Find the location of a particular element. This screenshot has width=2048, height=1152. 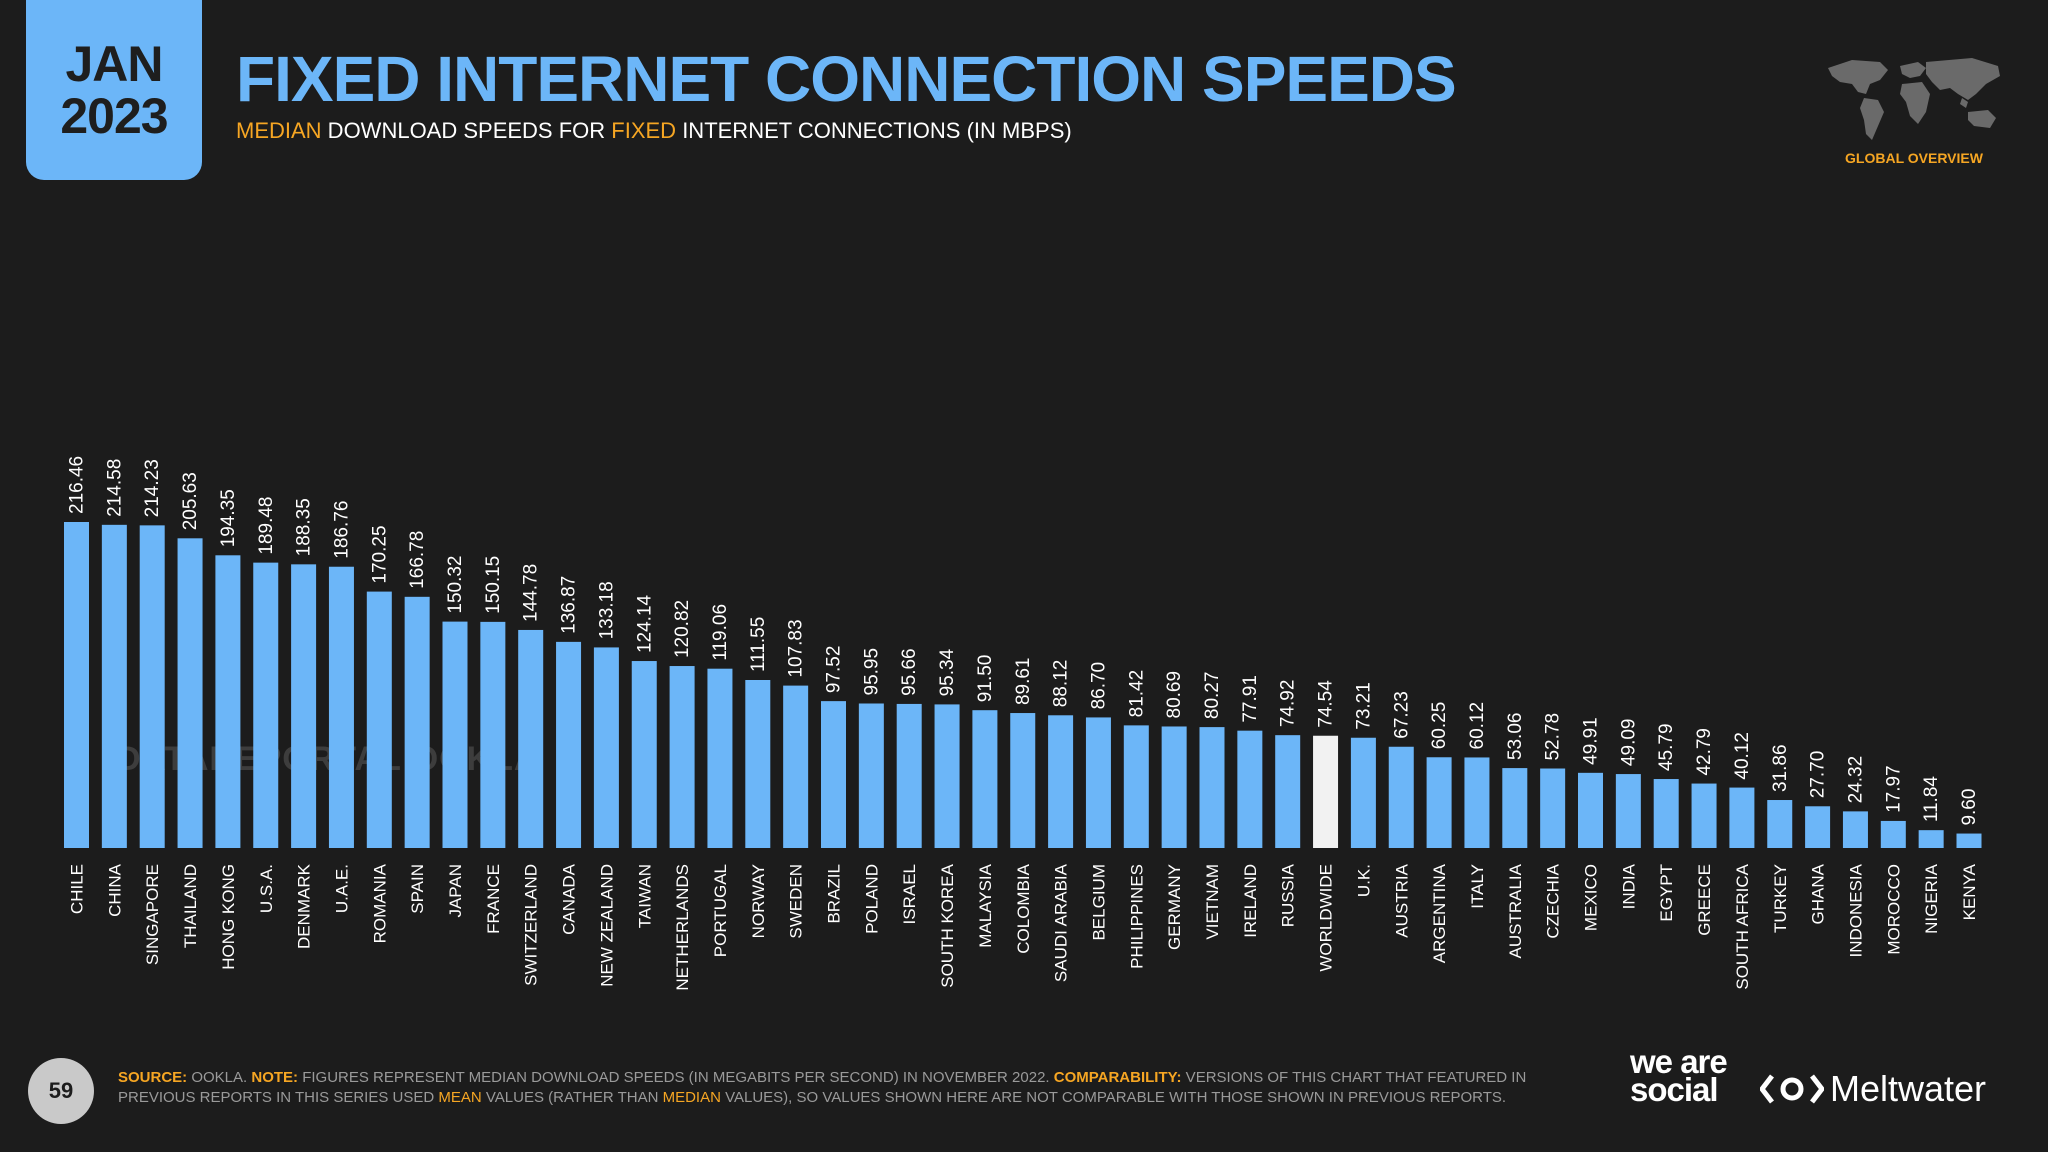

bar-indonesia is located at coordinates (1855, 829).